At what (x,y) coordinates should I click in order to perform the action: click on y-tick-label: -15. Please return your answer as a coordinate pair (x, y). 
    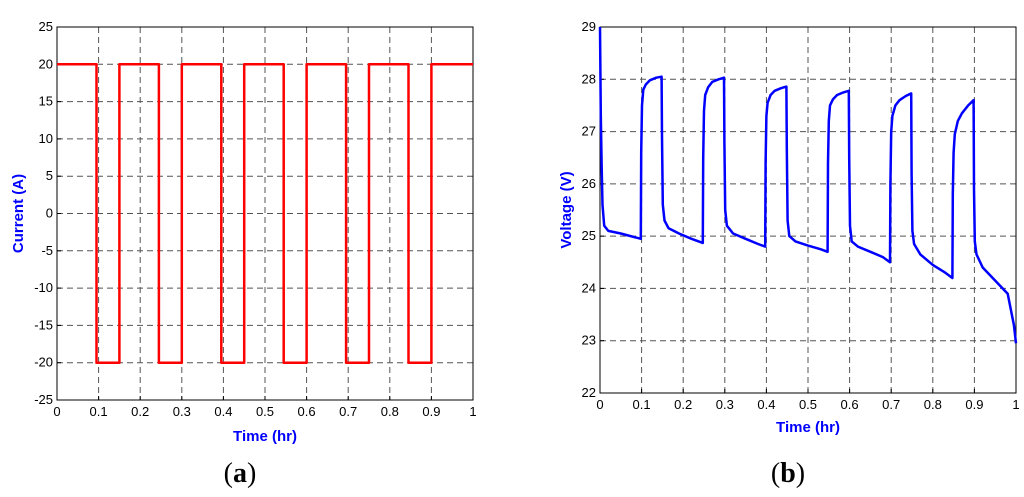
    Looking at the image, I should click on (43, 324).